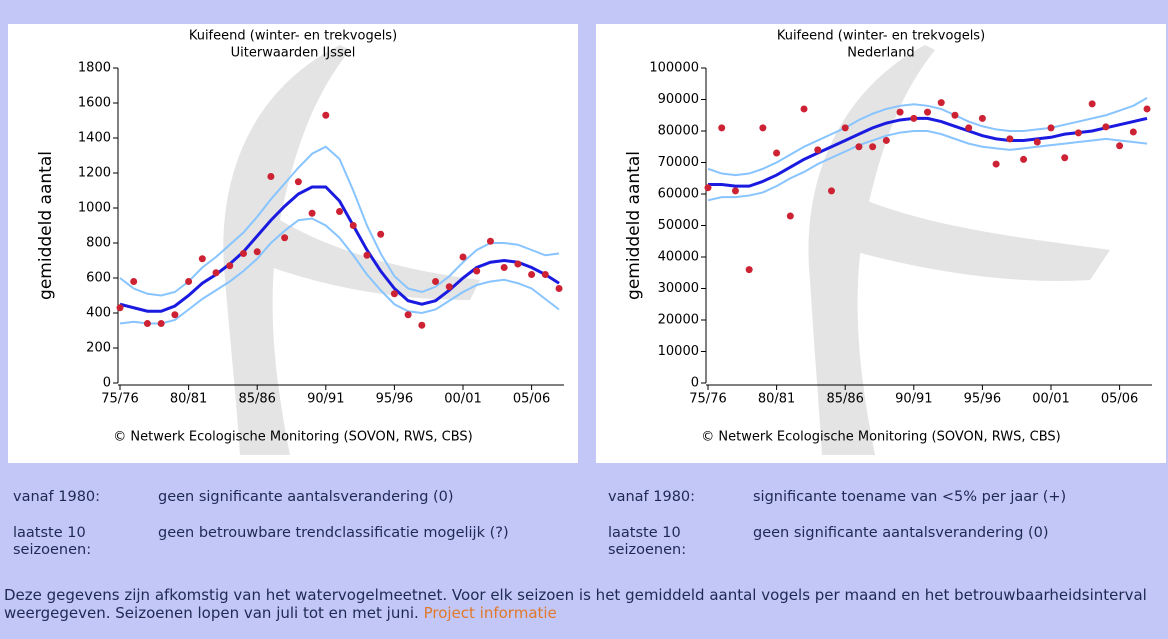  Describe the element at coordinates (647, 541) in the screenshot. I see `trend-label: laatste 10 seizoenen:` at that location.